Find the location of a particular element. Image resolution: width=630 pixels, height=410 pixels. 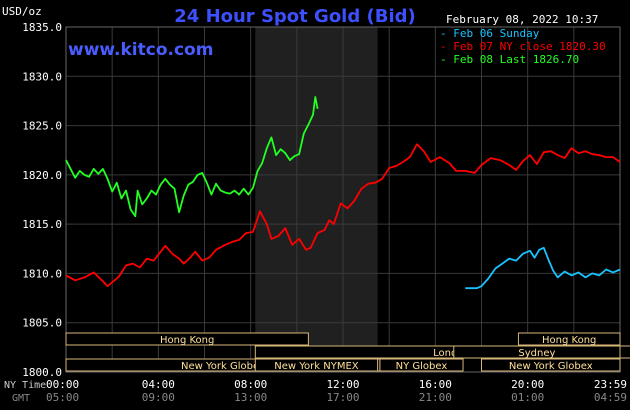

legend-entry: - Feb 07 NY close 1820.30 is located at coordinates (523, 46).